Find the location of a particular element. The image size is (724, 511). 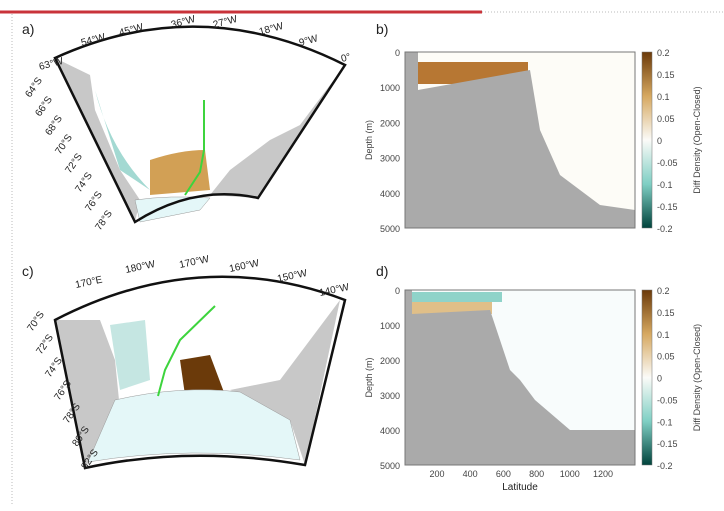

panel-label: d) is located at coordinates (382, 271).